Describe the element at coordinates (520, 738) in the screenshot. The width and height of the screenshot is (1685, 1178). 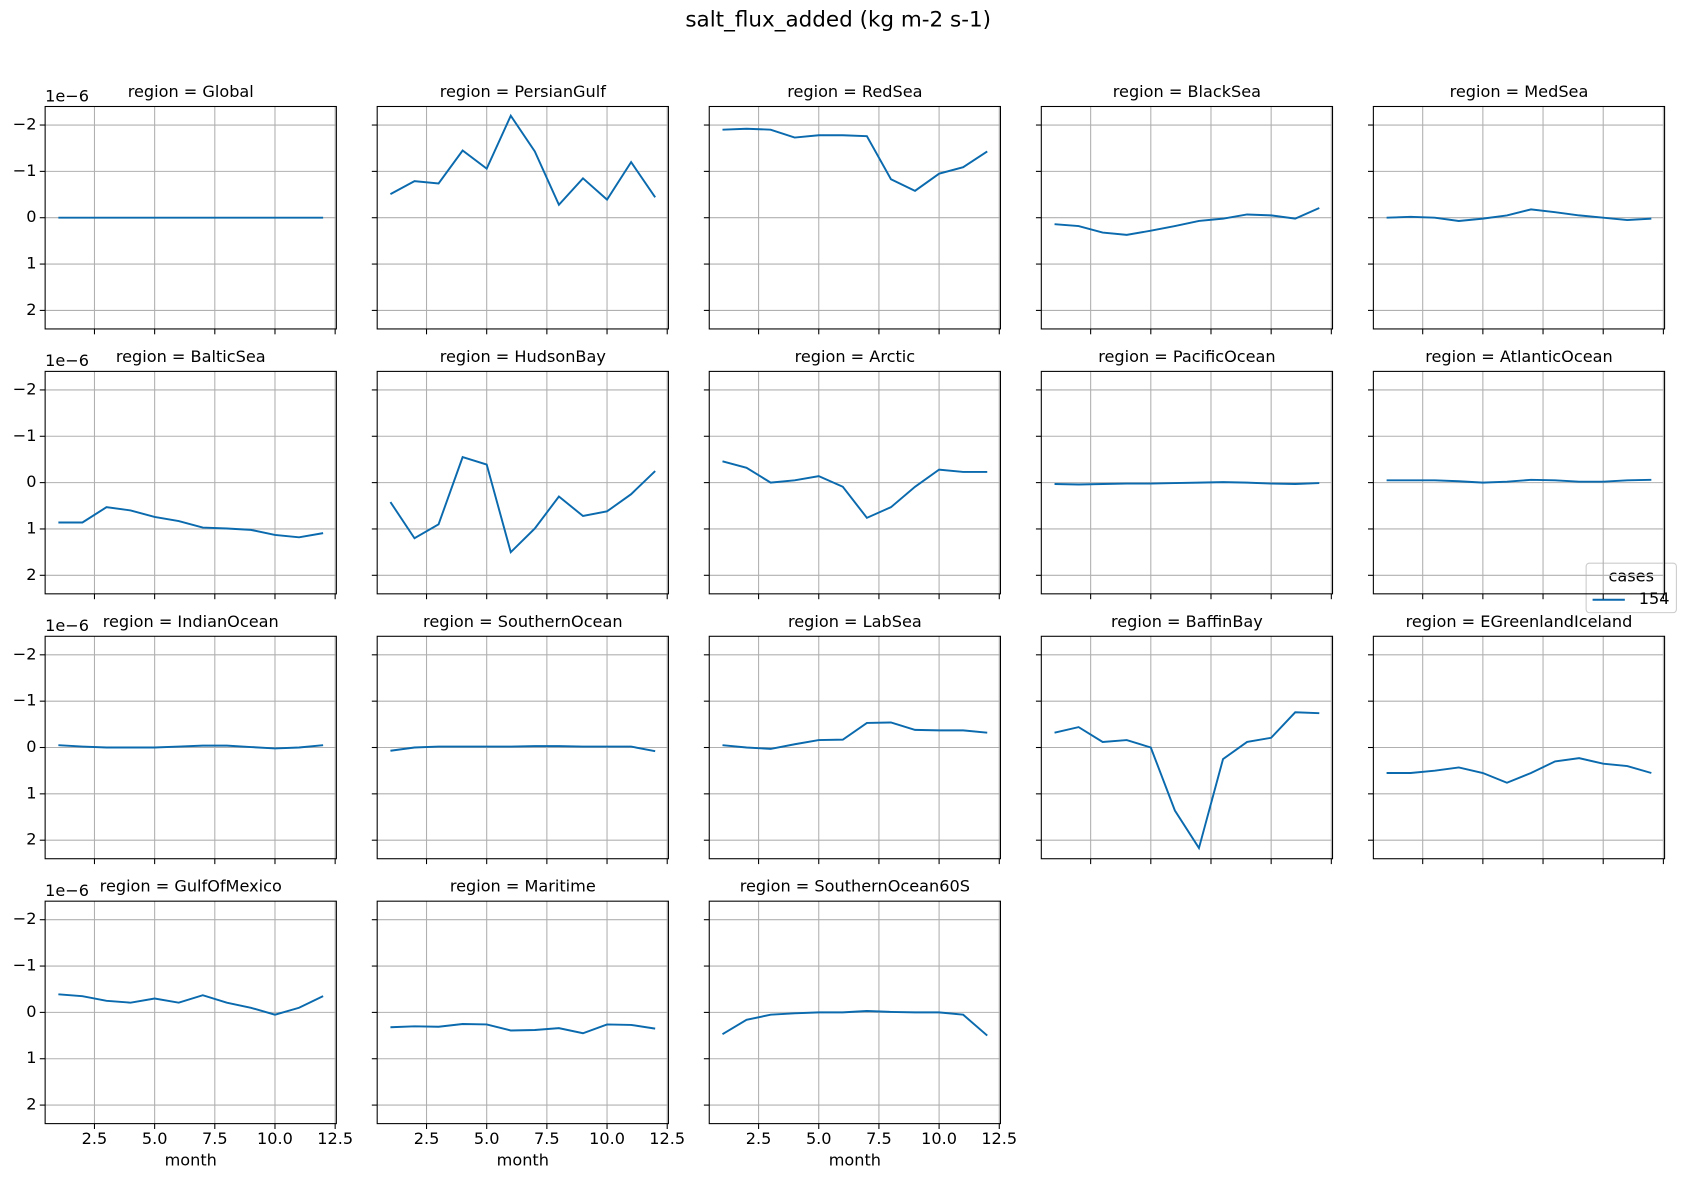
I see `subplot: region = SouthernOcean` at that location.